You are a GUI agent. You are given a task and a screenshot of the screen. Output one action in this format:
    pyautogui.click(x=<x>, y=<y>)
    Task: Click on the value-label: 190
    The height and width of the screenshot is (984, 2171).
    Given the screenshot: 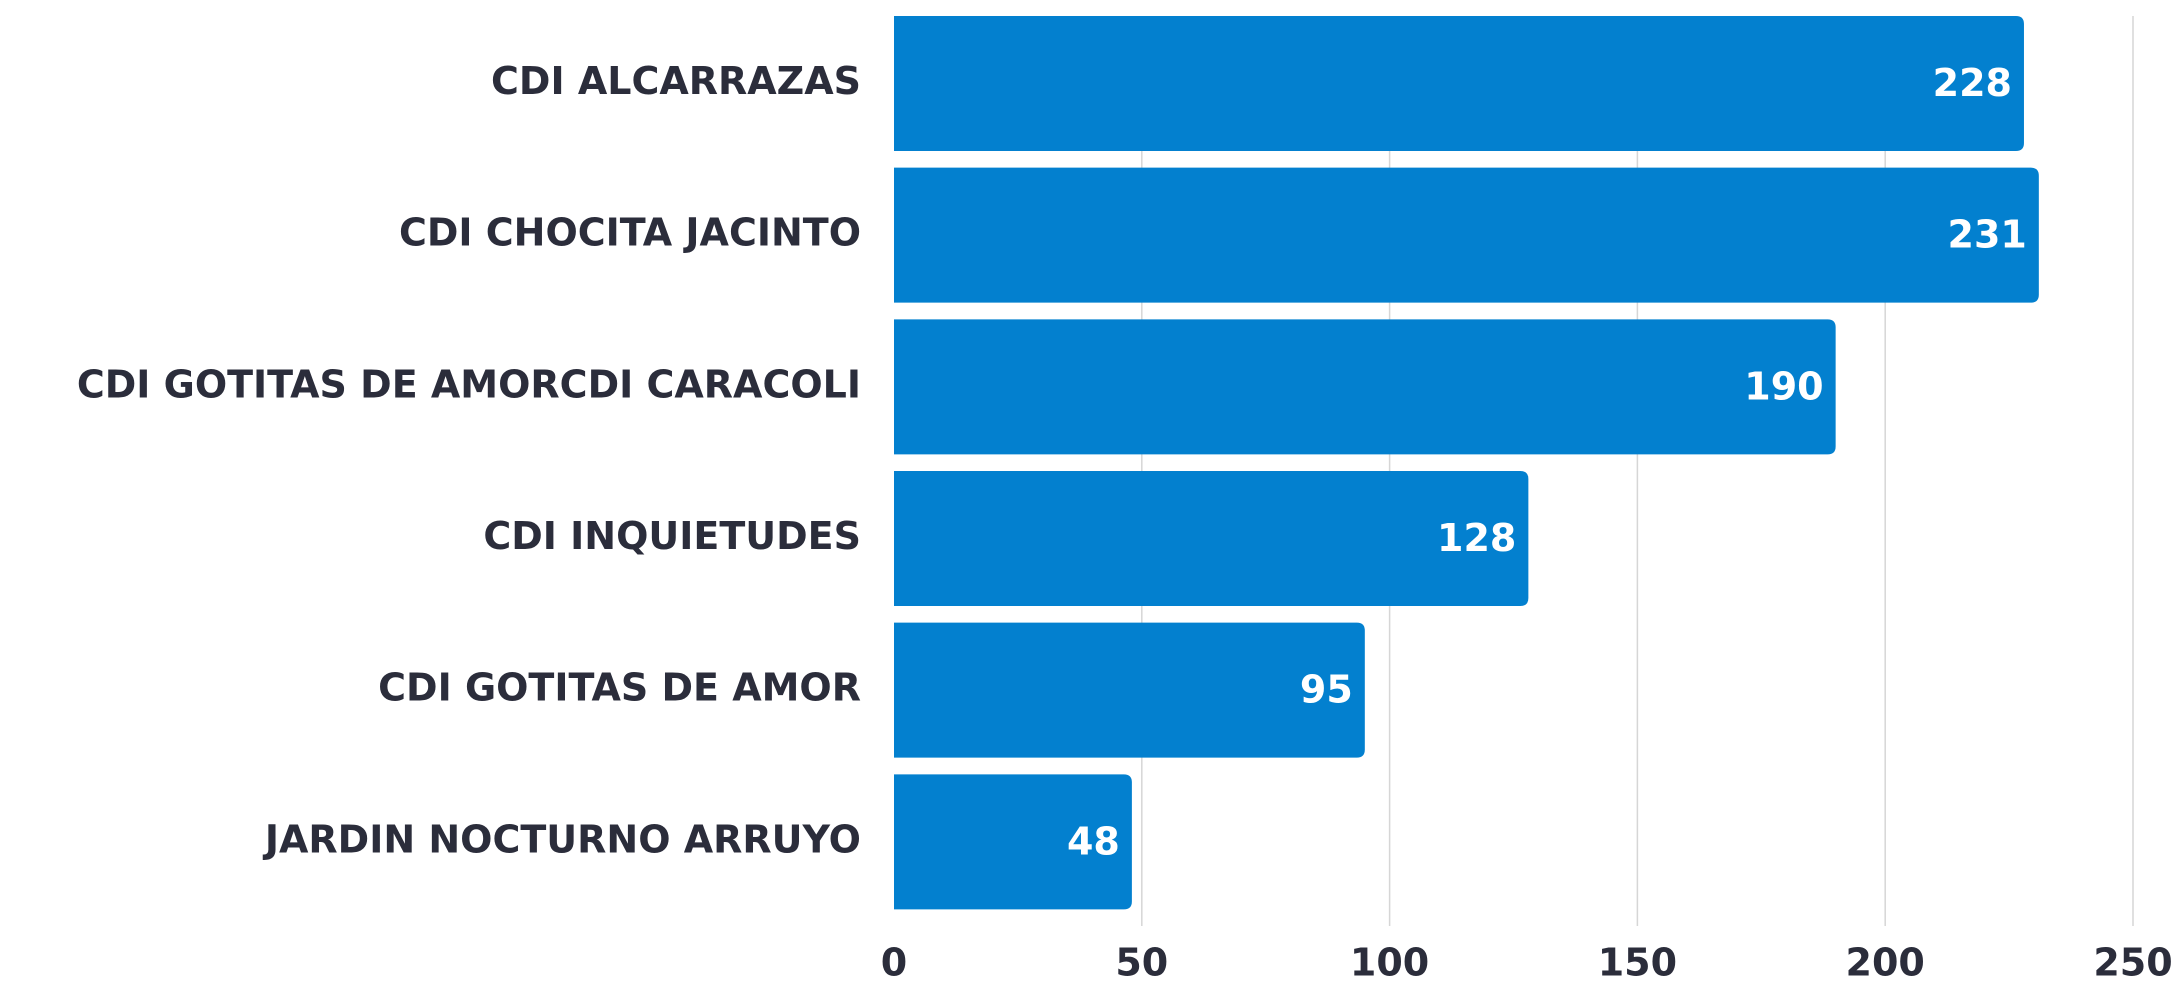 What is the action you would take?
    pyautogui.click(x=1783, y=386)
    